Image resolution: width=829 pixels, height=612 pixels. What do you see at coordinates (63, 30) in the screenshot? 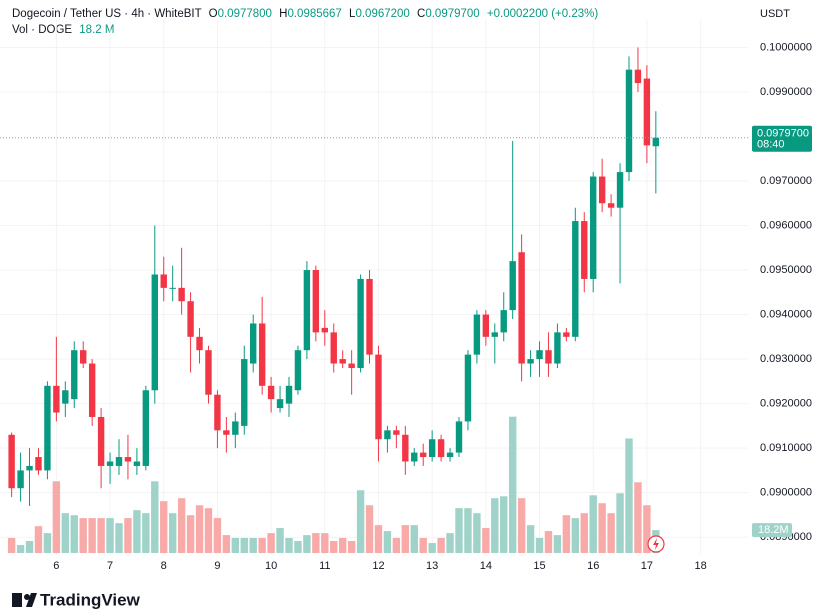
I see `volume-legend: Vol · DOGE 18.2 M` at bounding box center [63, 30].